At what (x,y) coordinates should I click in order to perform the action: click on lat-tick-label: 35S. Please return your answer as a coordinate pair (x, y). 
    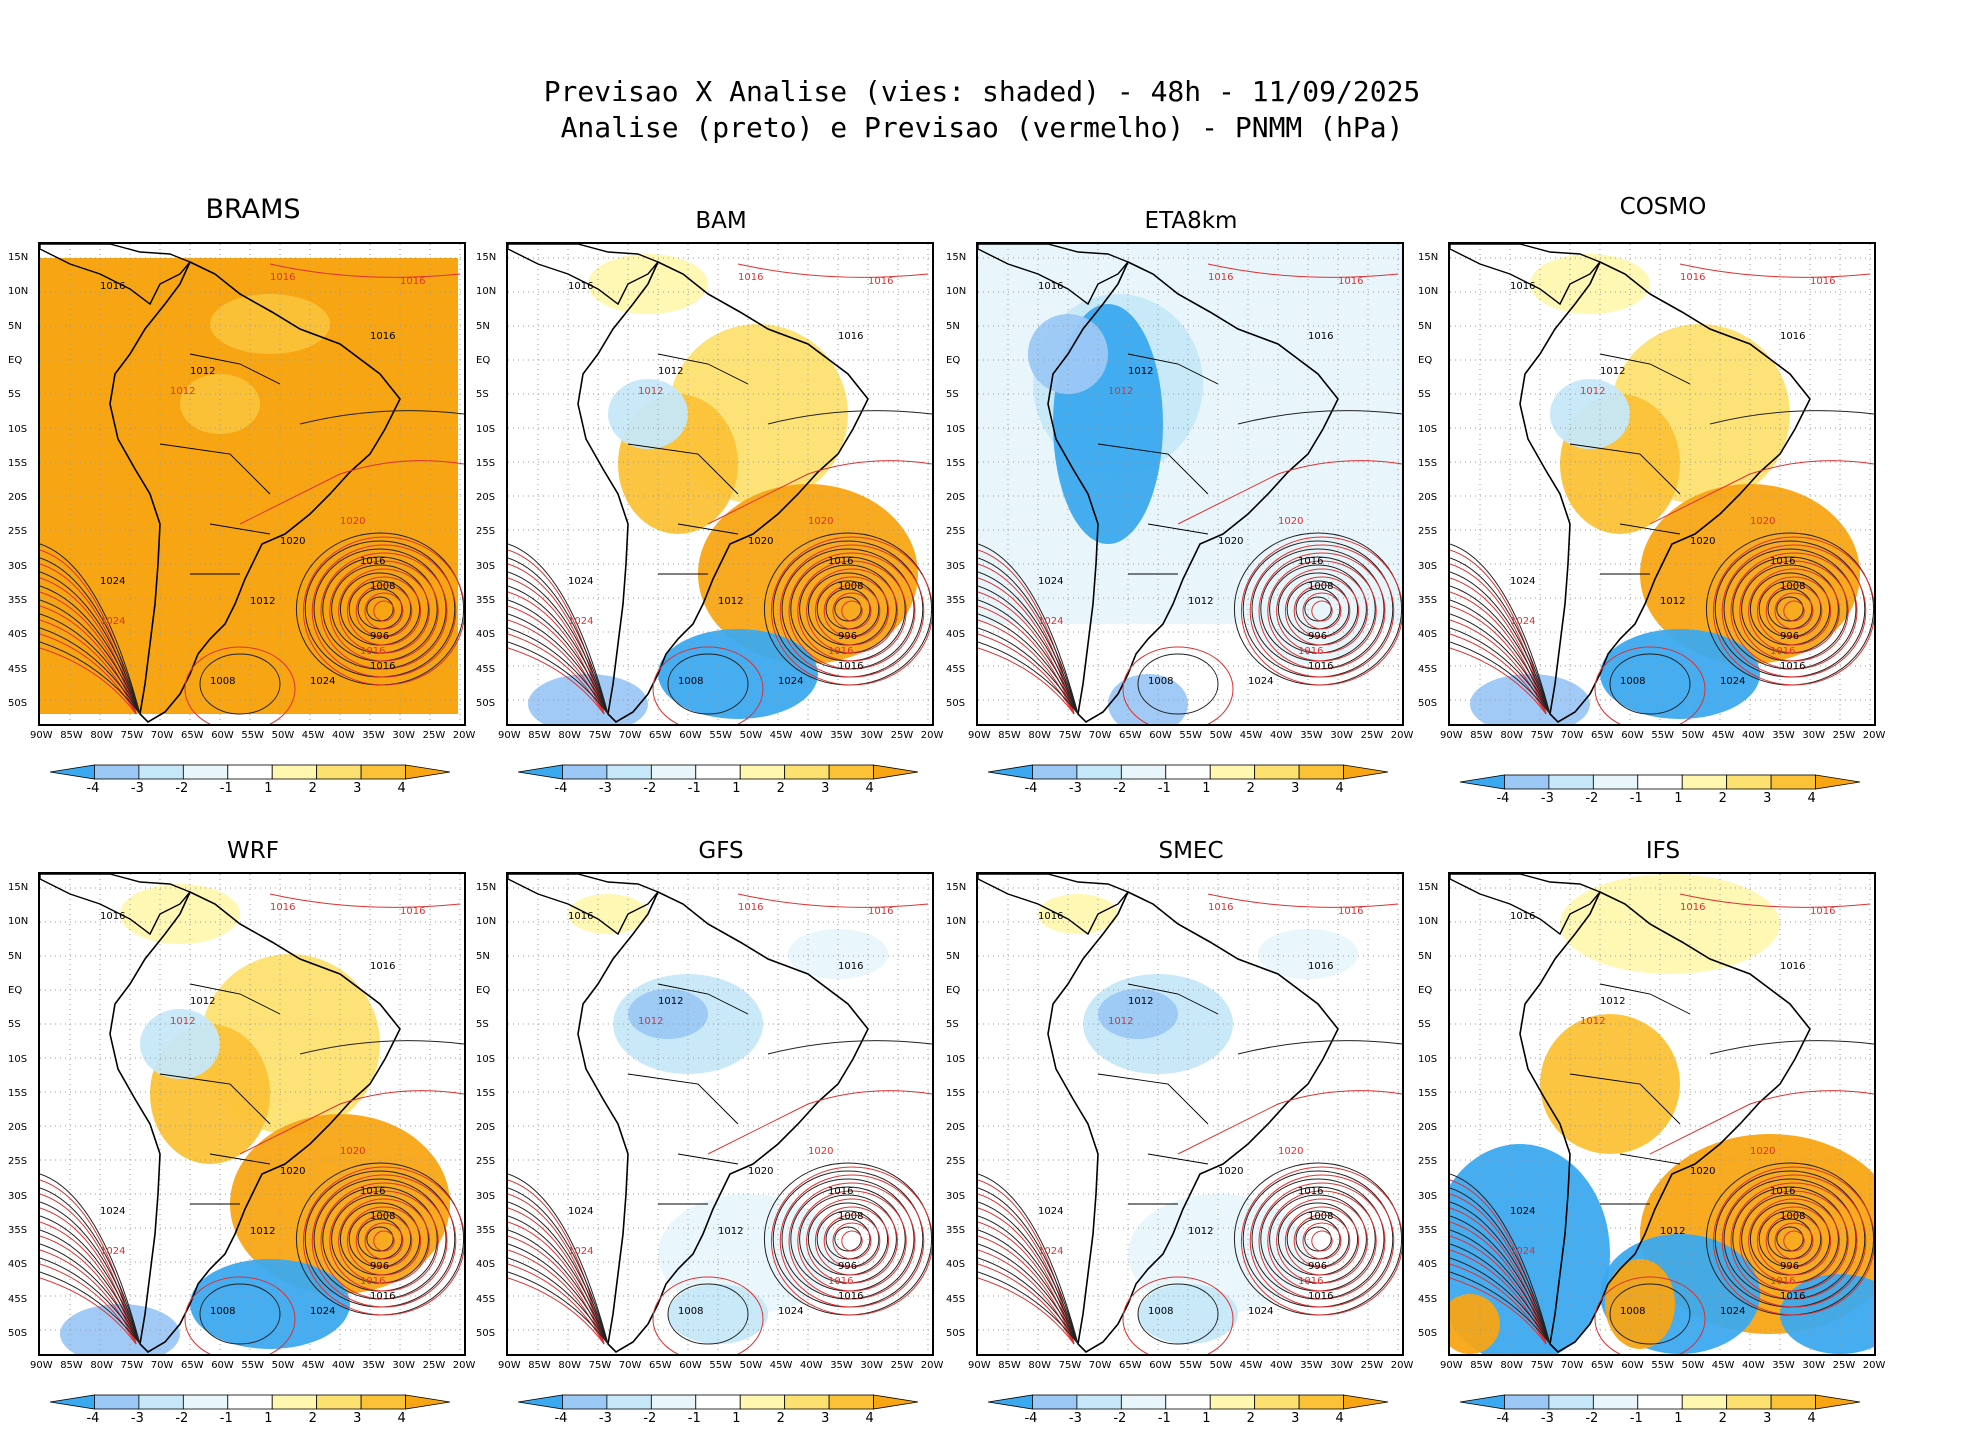
    Looking at the image, I should click on (486, 1230).